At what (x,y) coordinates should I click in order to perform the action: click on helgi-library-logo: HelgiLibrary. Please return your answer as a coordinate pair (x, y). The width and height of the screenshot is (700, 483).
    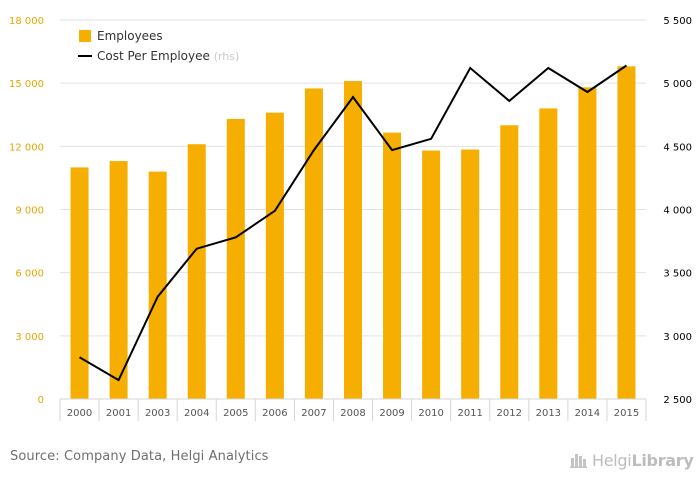
    Looking at the image, I should click on (632, 460).